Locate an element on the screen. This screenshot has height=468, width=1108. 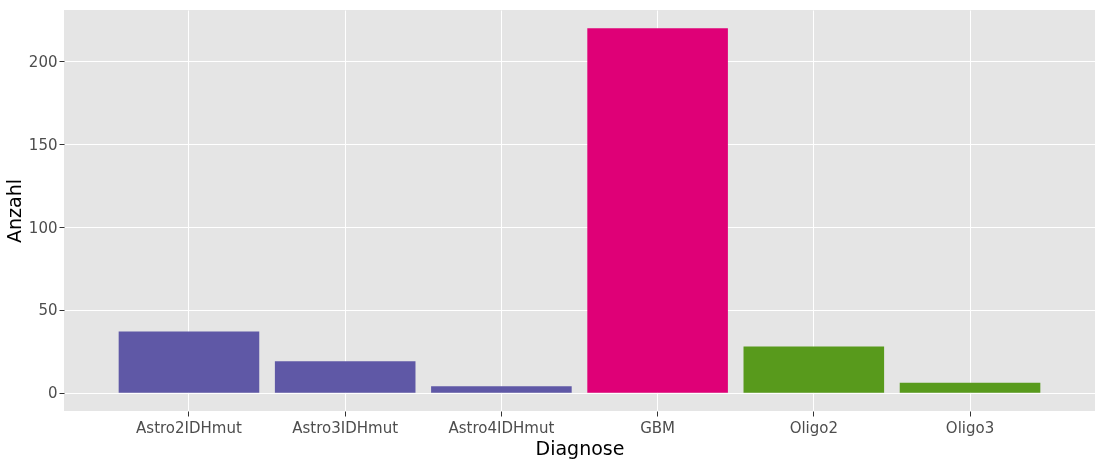
y-tick-label: 100 is located at coordinates (43, 227).